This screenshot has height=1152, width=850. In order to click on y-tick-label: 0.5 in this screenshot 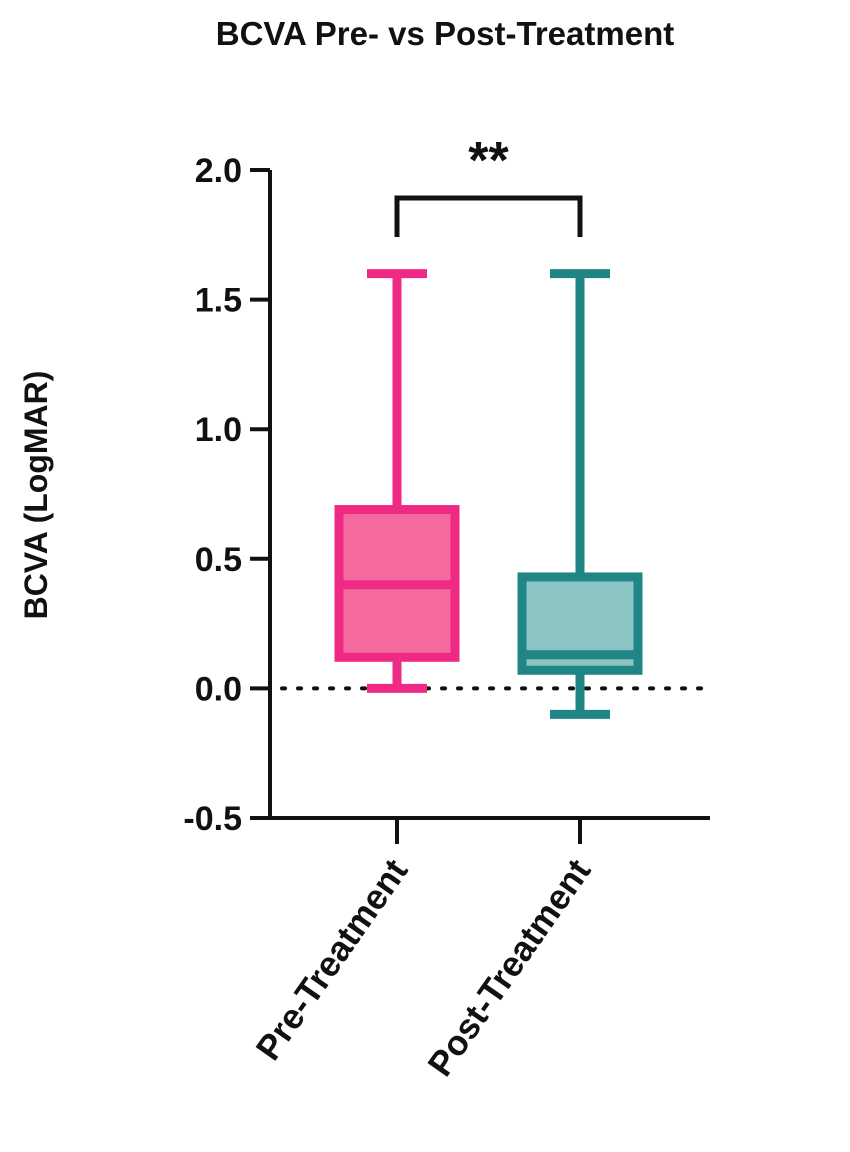, I will do `click(218, 560)`.